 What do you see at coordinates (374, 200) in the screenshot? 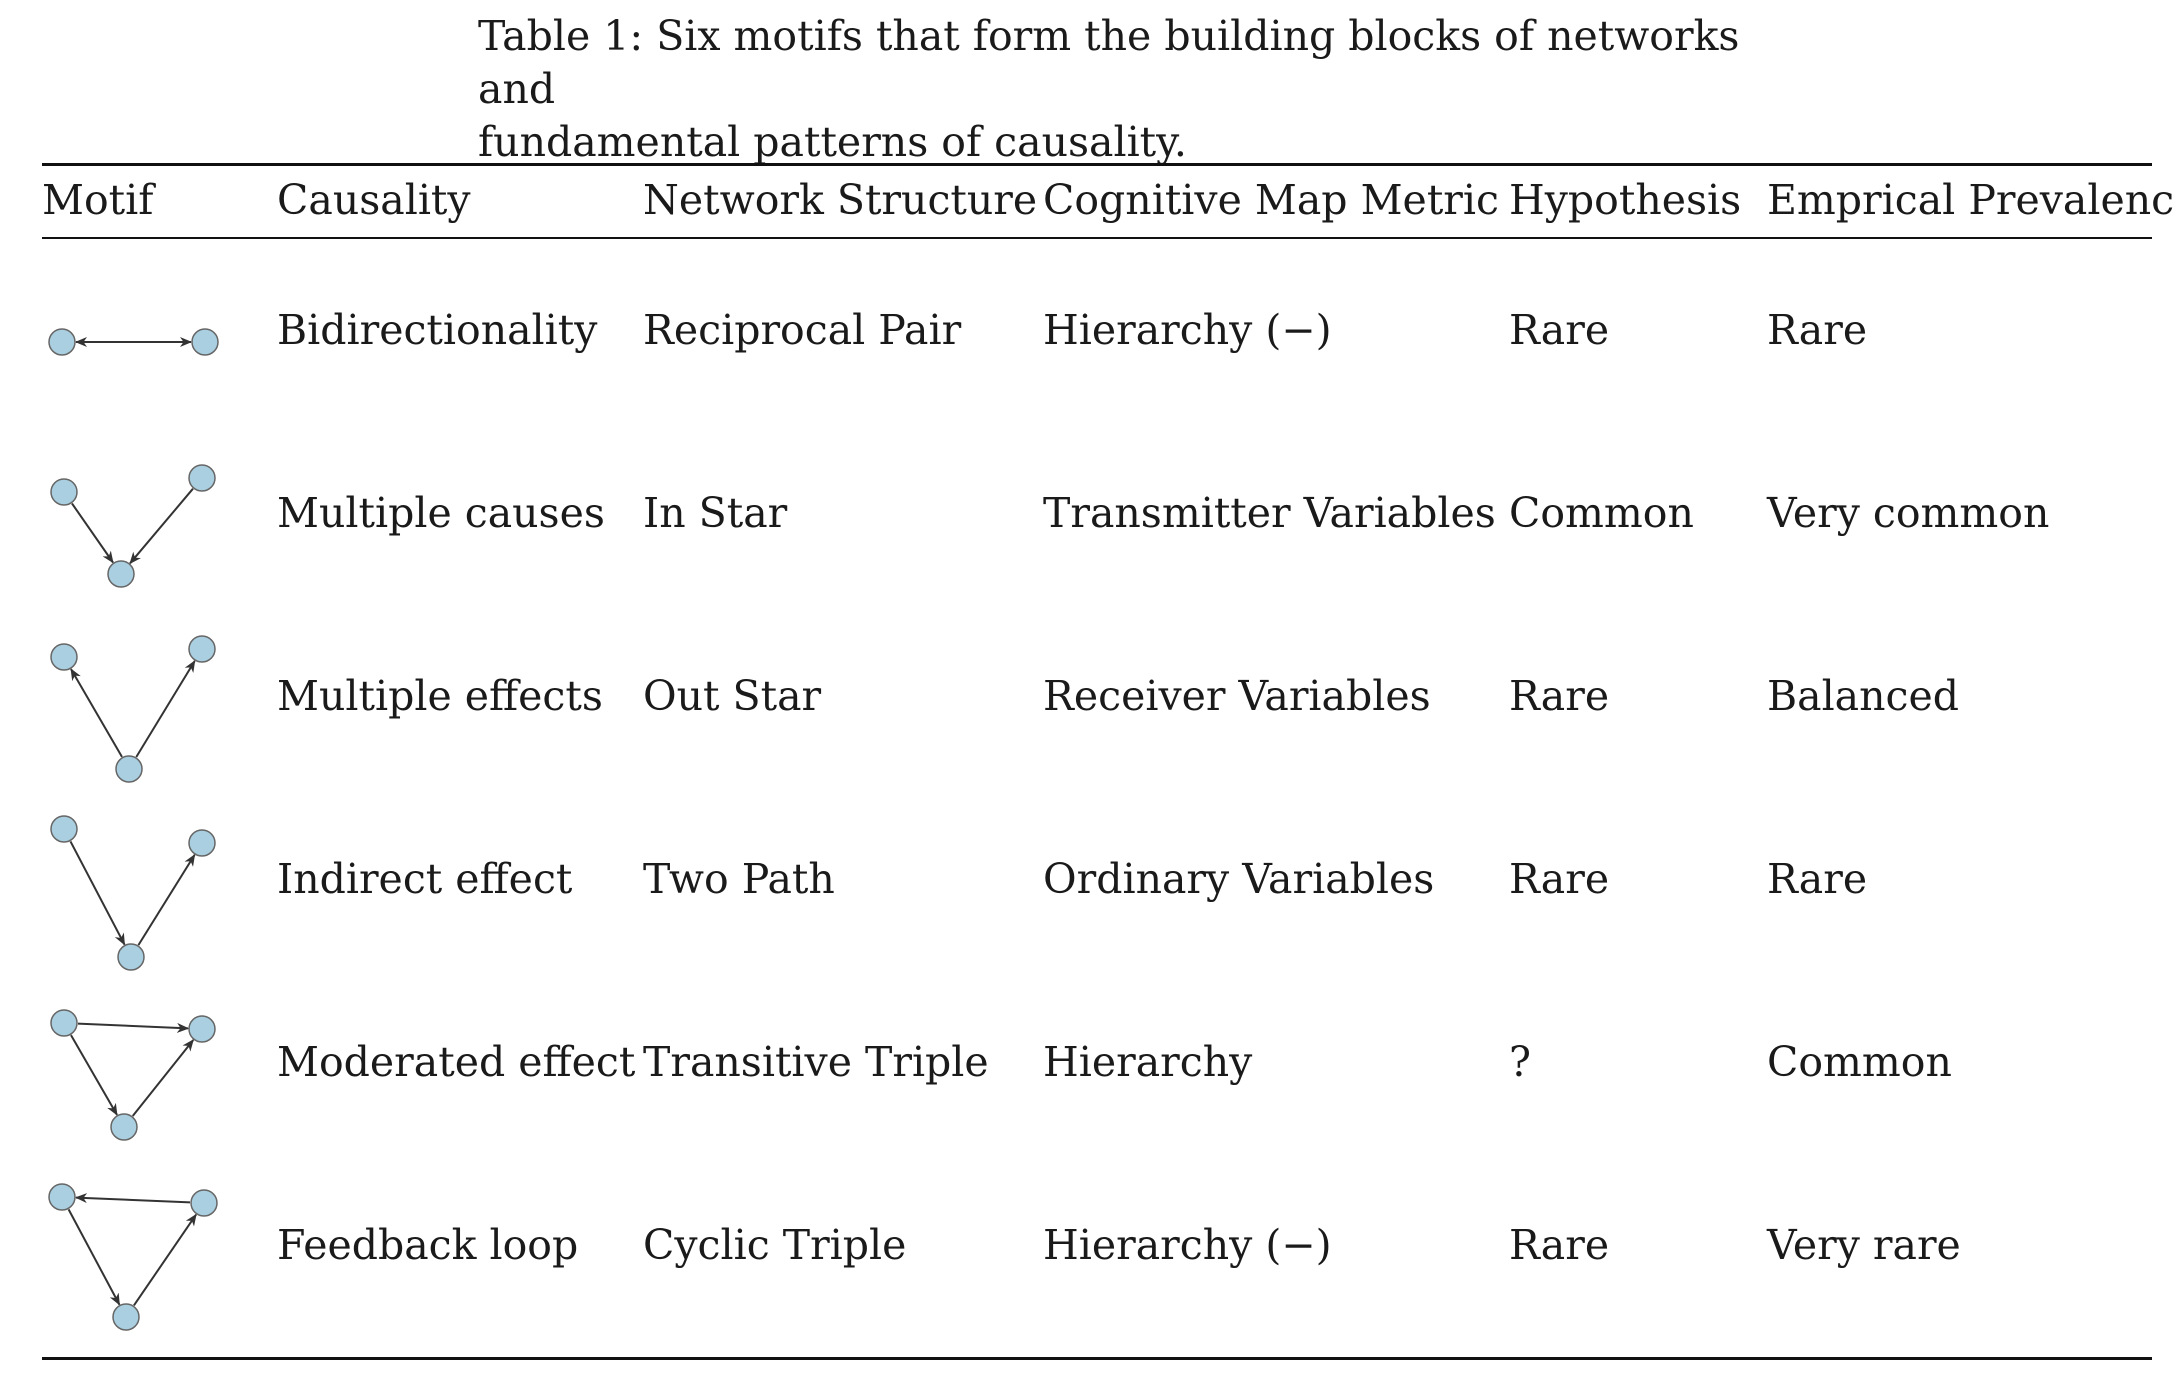
I see `header-causality: Causality` at bounding box center [374, 200].